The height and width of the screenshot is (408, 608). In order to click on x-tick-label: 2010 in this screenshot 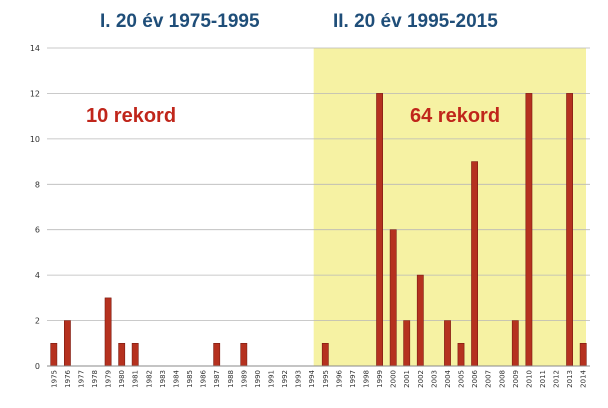, I will do `click(529, 379)`.